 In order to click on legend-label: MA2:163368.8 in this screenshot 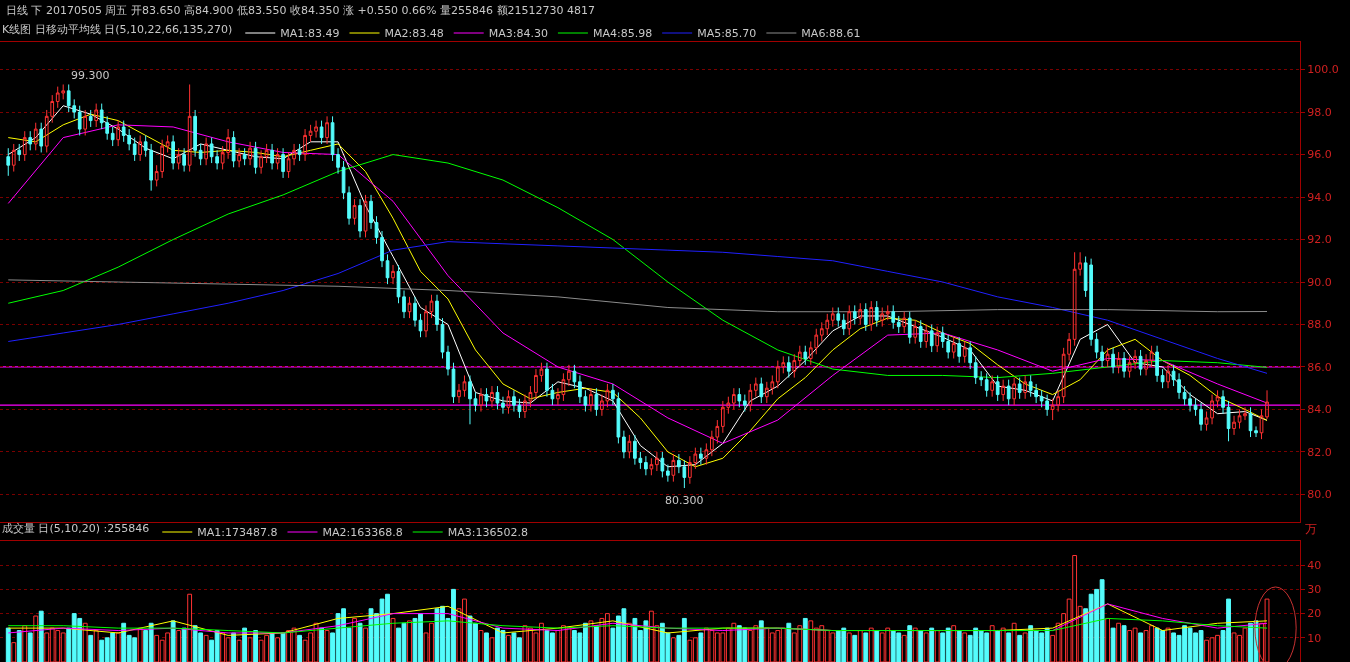, I will do `click(362, 533)`.